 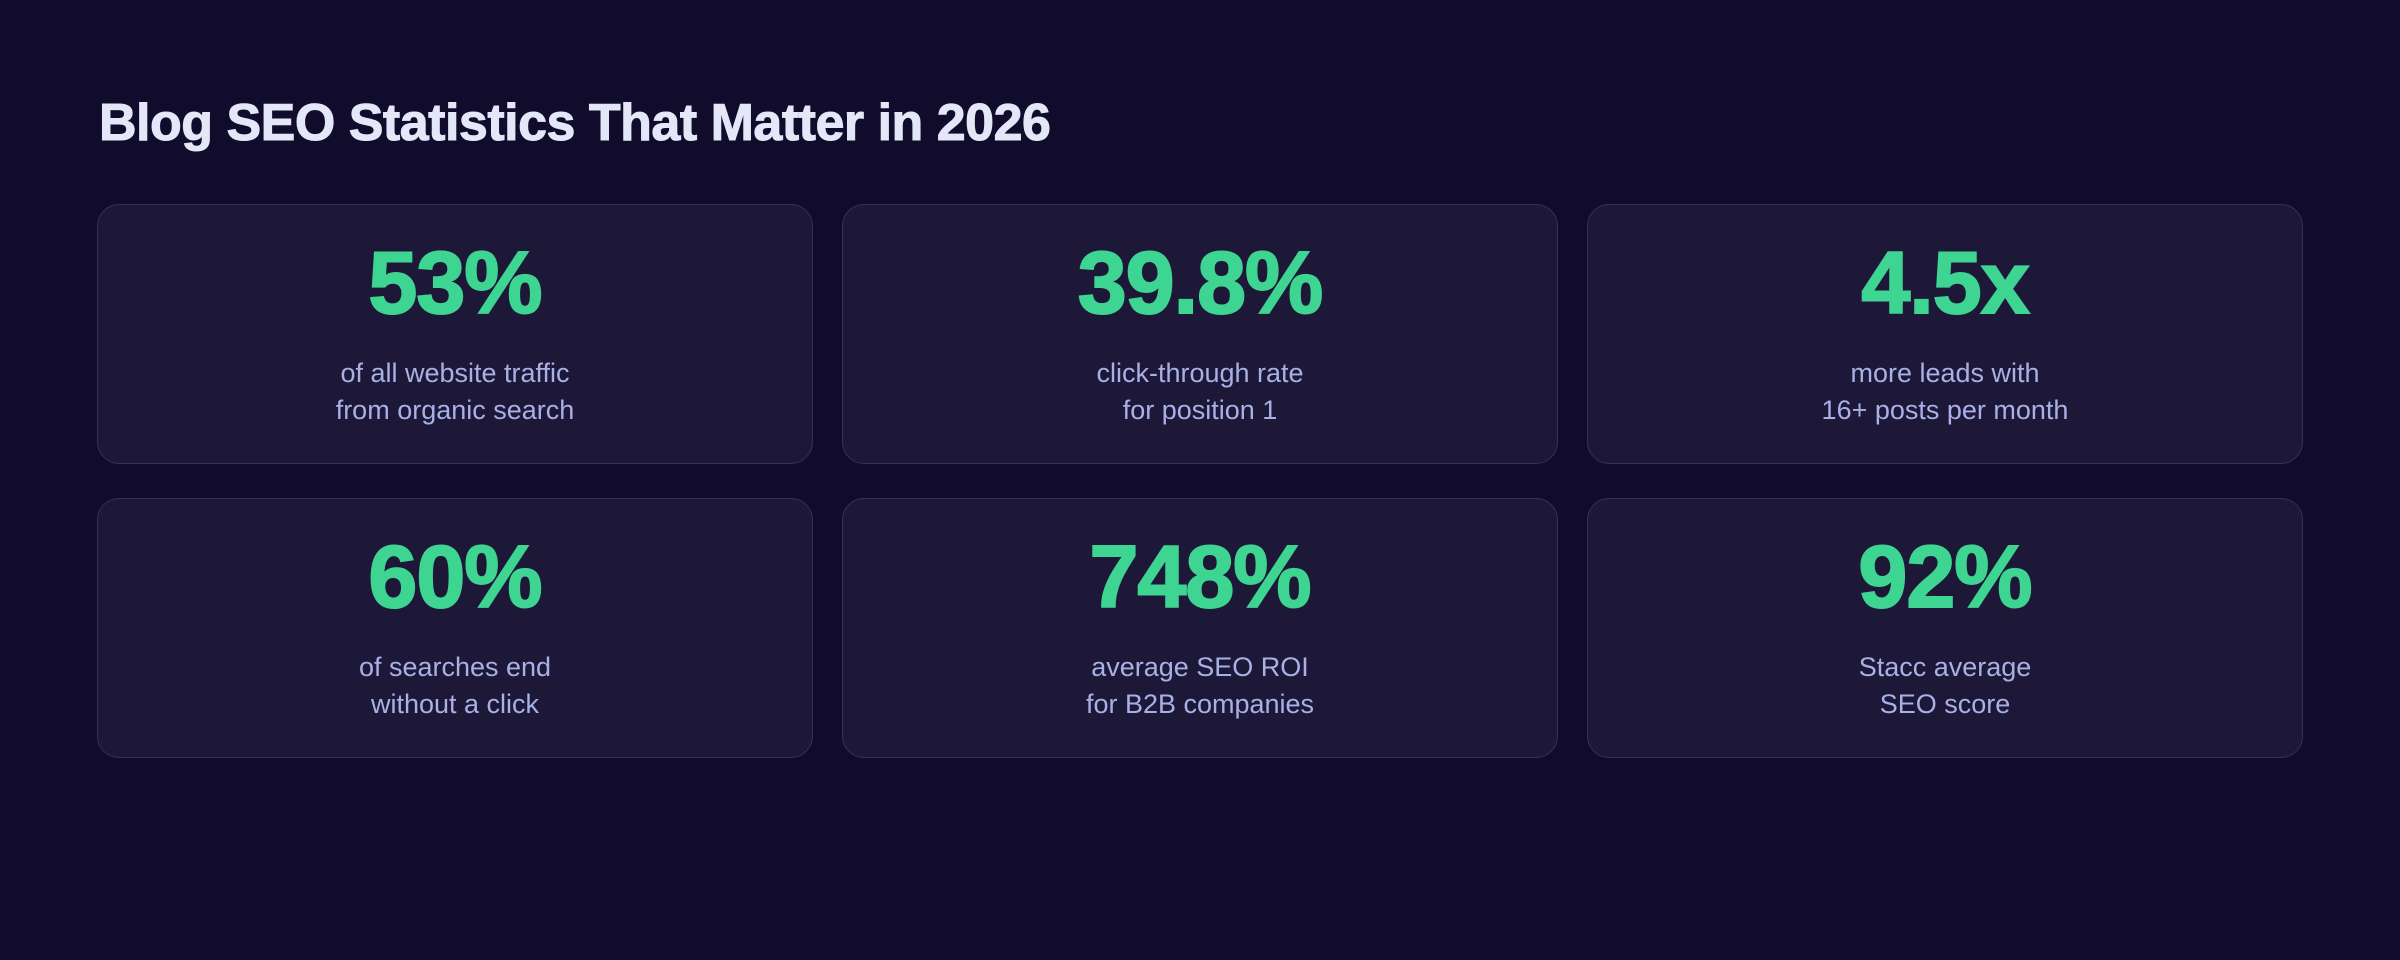 I want to click on stat-value: 4.5x, so click(x=1945, y=282).